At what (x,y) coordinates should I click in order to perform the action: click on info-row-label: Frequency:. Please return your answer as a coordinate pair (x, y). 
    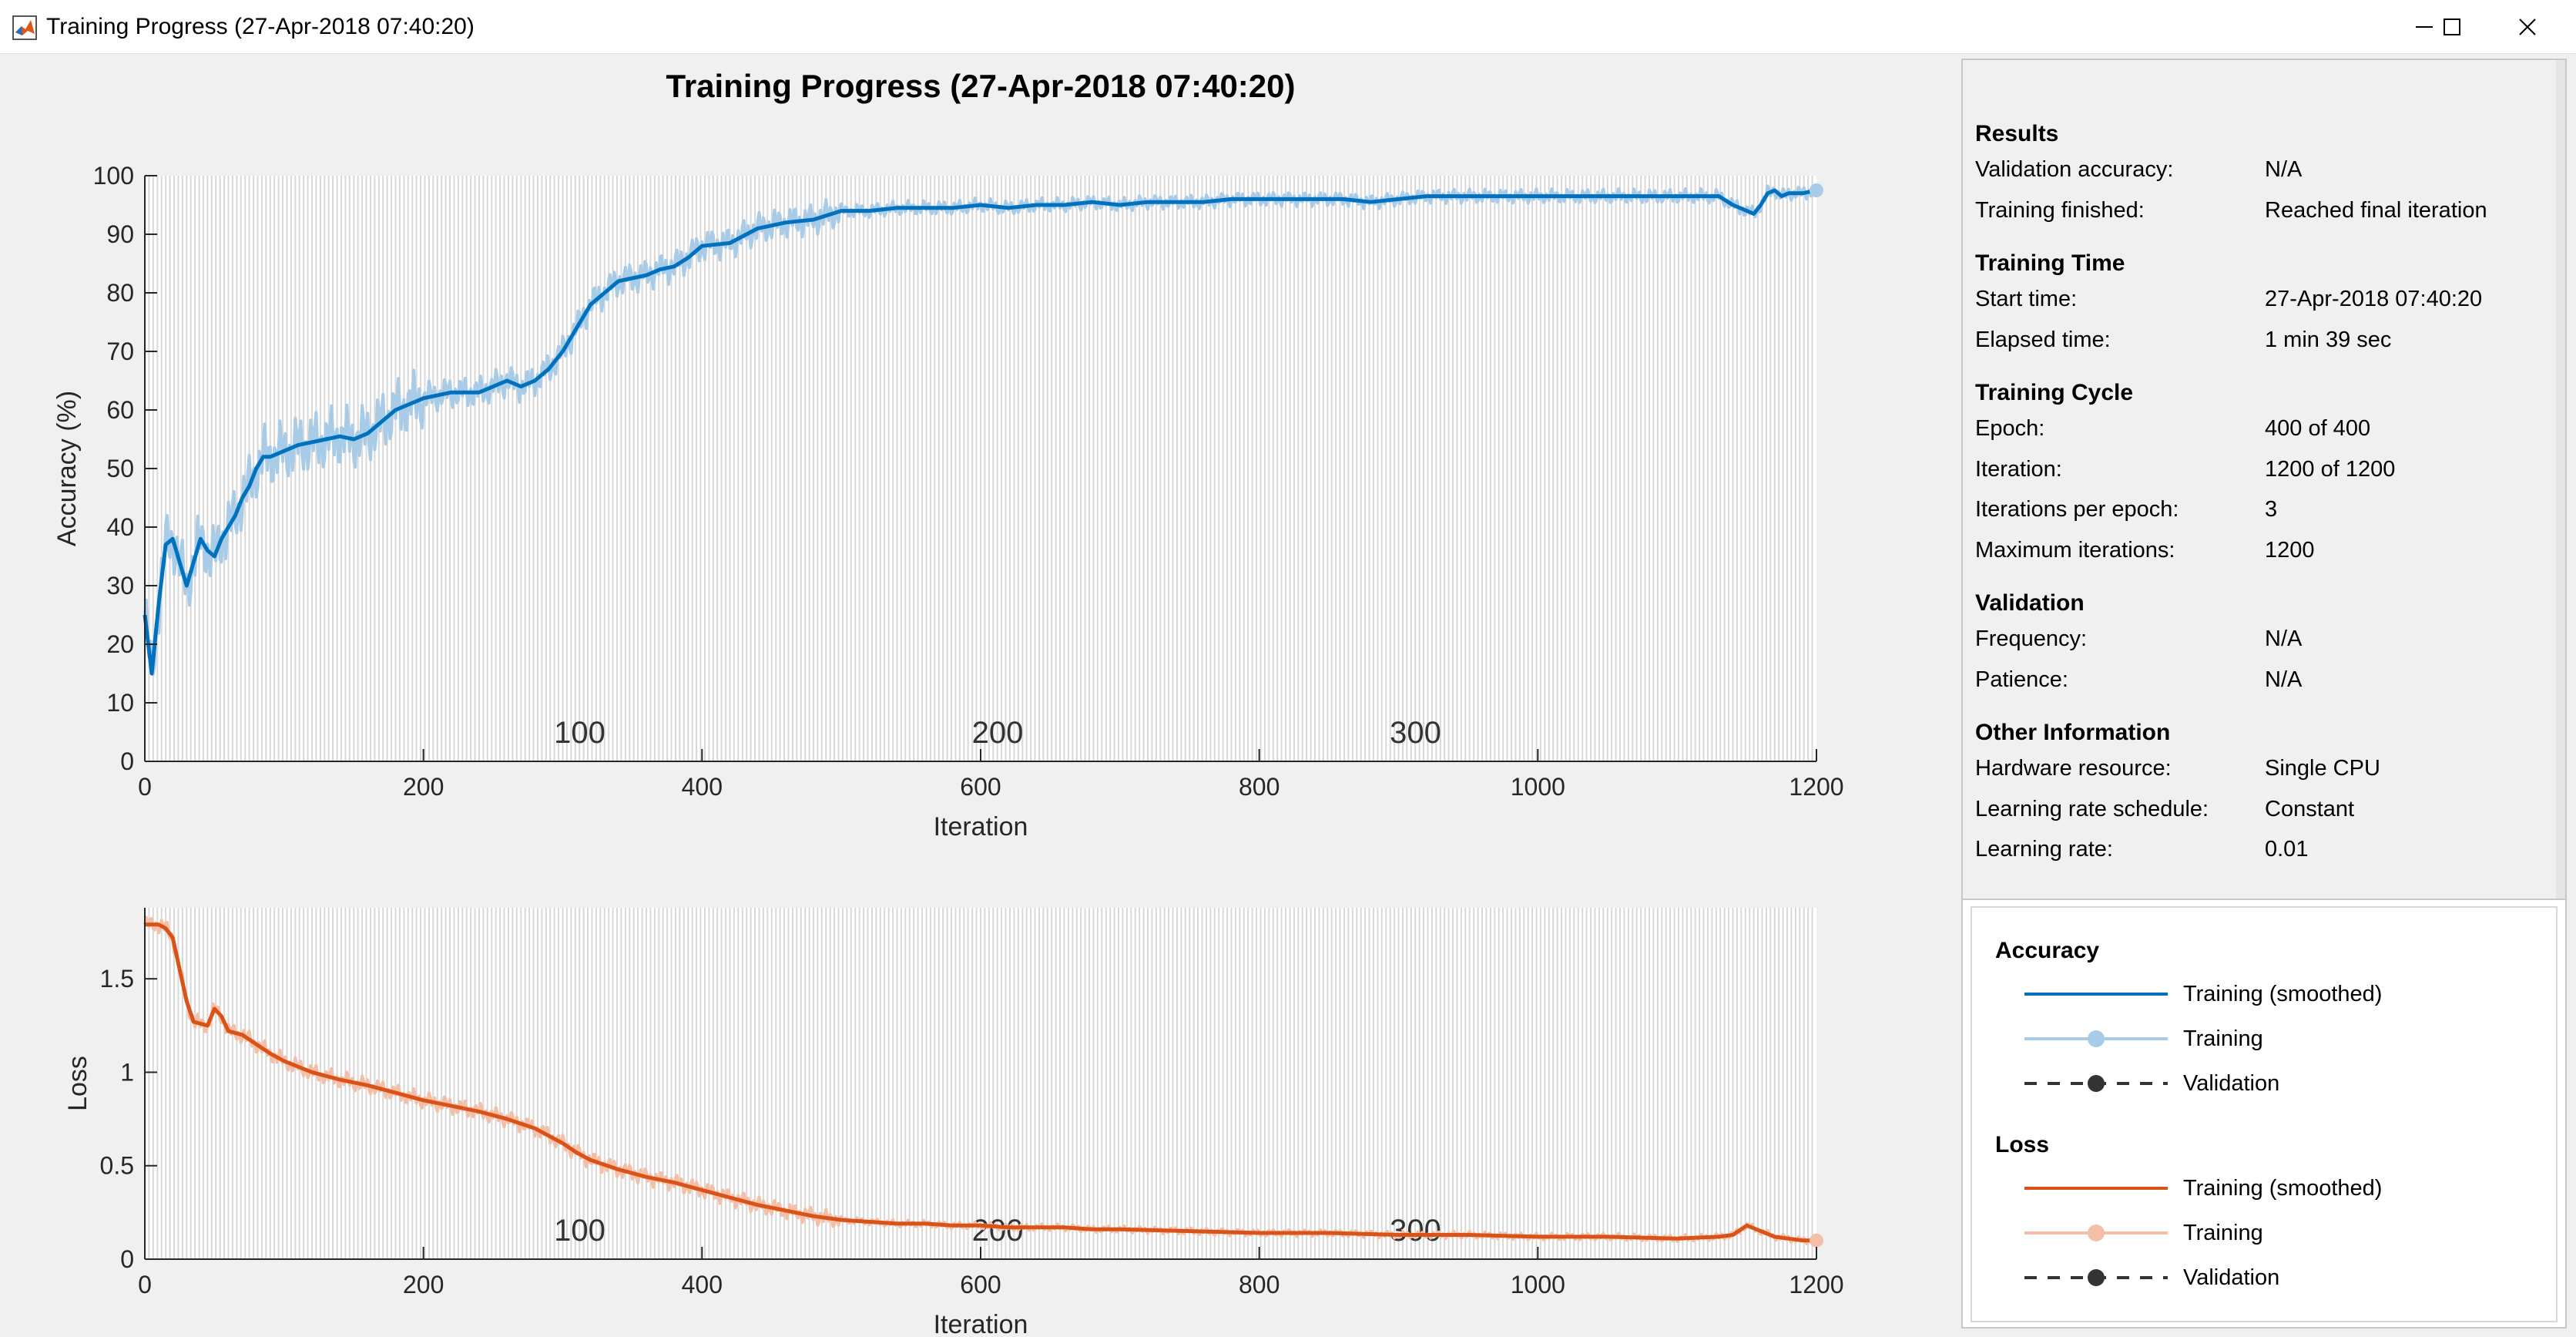
    Looking at the image, I should click on (2031, 639).